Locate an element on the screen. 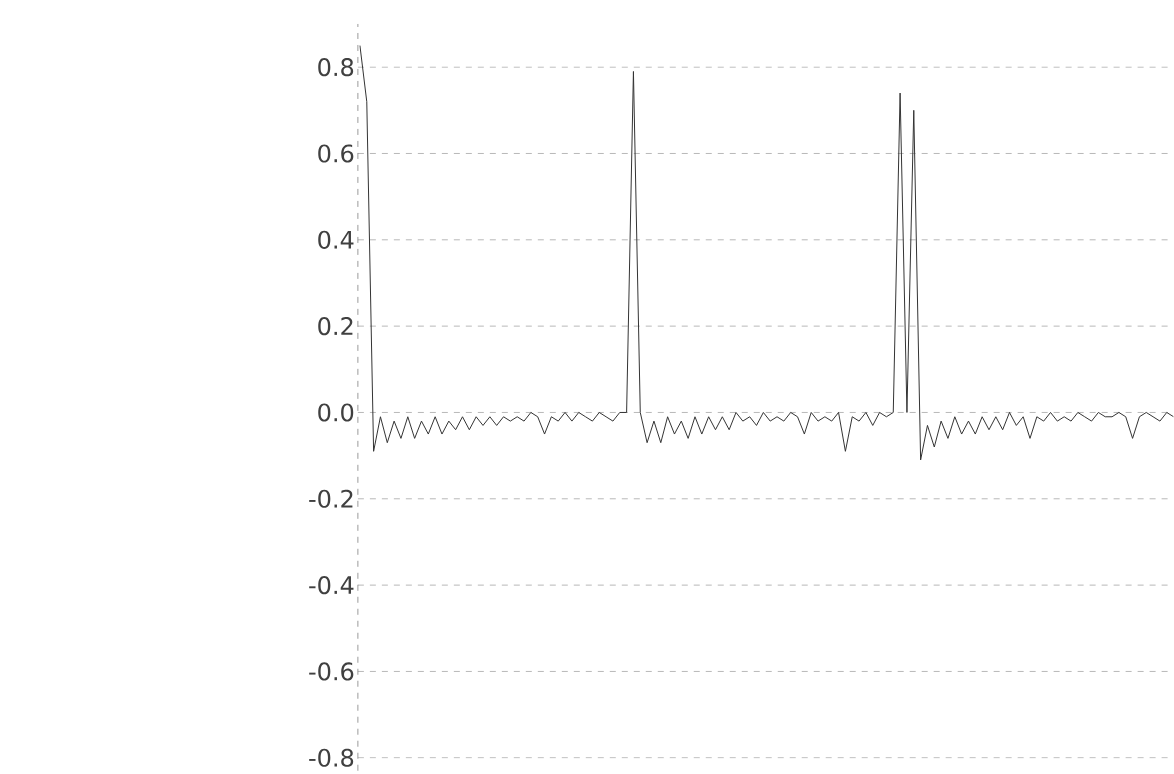 The width and height of the screenshot is (1174, 774). y-tick-label: -0.8 is located at coordinates (331, 758).